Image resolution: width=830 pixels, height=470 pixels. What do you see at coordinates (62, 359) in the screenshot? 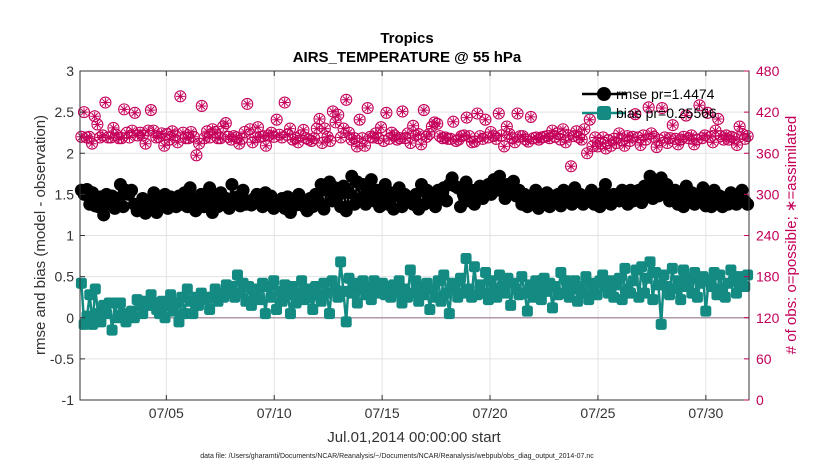
I see `y-left-tick-label: -0.5` at bounding box center [62, 359].